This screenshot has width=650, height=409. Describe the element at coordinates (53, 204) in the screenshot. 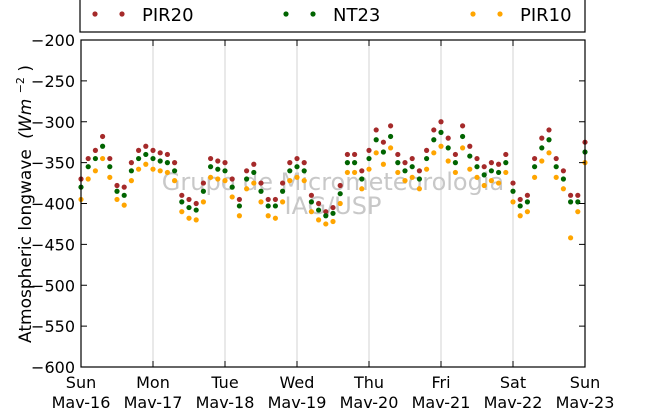

I see `y-tick-label: −400` at that location.